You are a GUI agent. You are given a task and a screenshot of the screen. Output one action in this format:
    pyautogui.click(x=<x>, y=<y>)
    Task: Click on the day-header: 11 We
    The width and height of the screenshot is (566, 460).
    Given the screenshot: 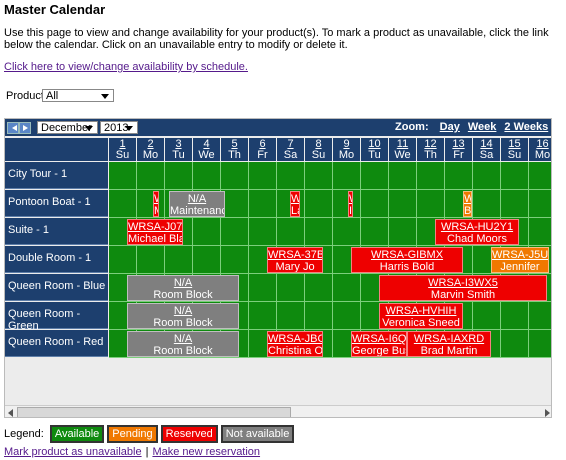 What is the action you would take?
    pyautogui.click(x=402, y=149)
    